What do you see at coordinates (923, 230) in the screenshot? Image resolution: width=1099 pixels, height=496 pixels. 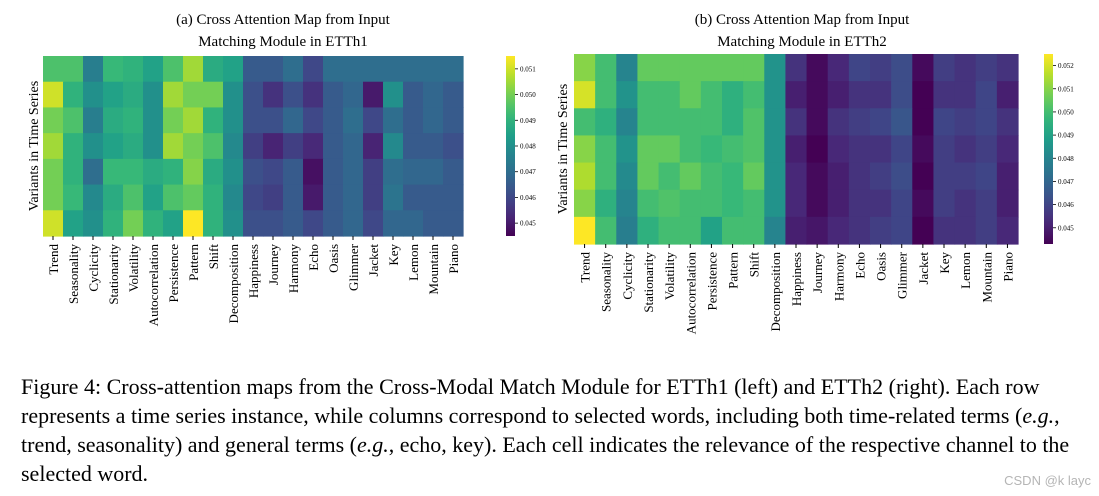 I see `heatmap-b-cell-r6-c16` at bounding box center [923, 230].